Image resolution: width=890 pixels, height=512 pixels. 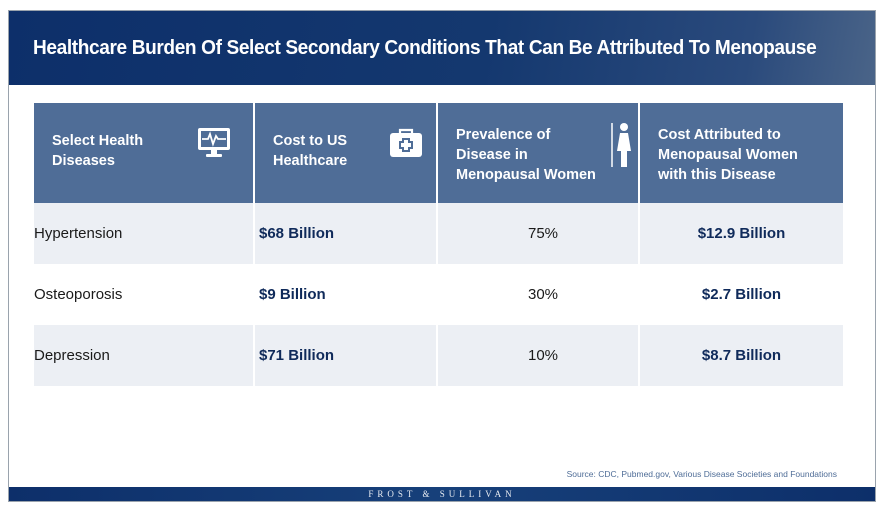 I want to click on header-label-line: Prevalence of, so click(x=503, y=135).